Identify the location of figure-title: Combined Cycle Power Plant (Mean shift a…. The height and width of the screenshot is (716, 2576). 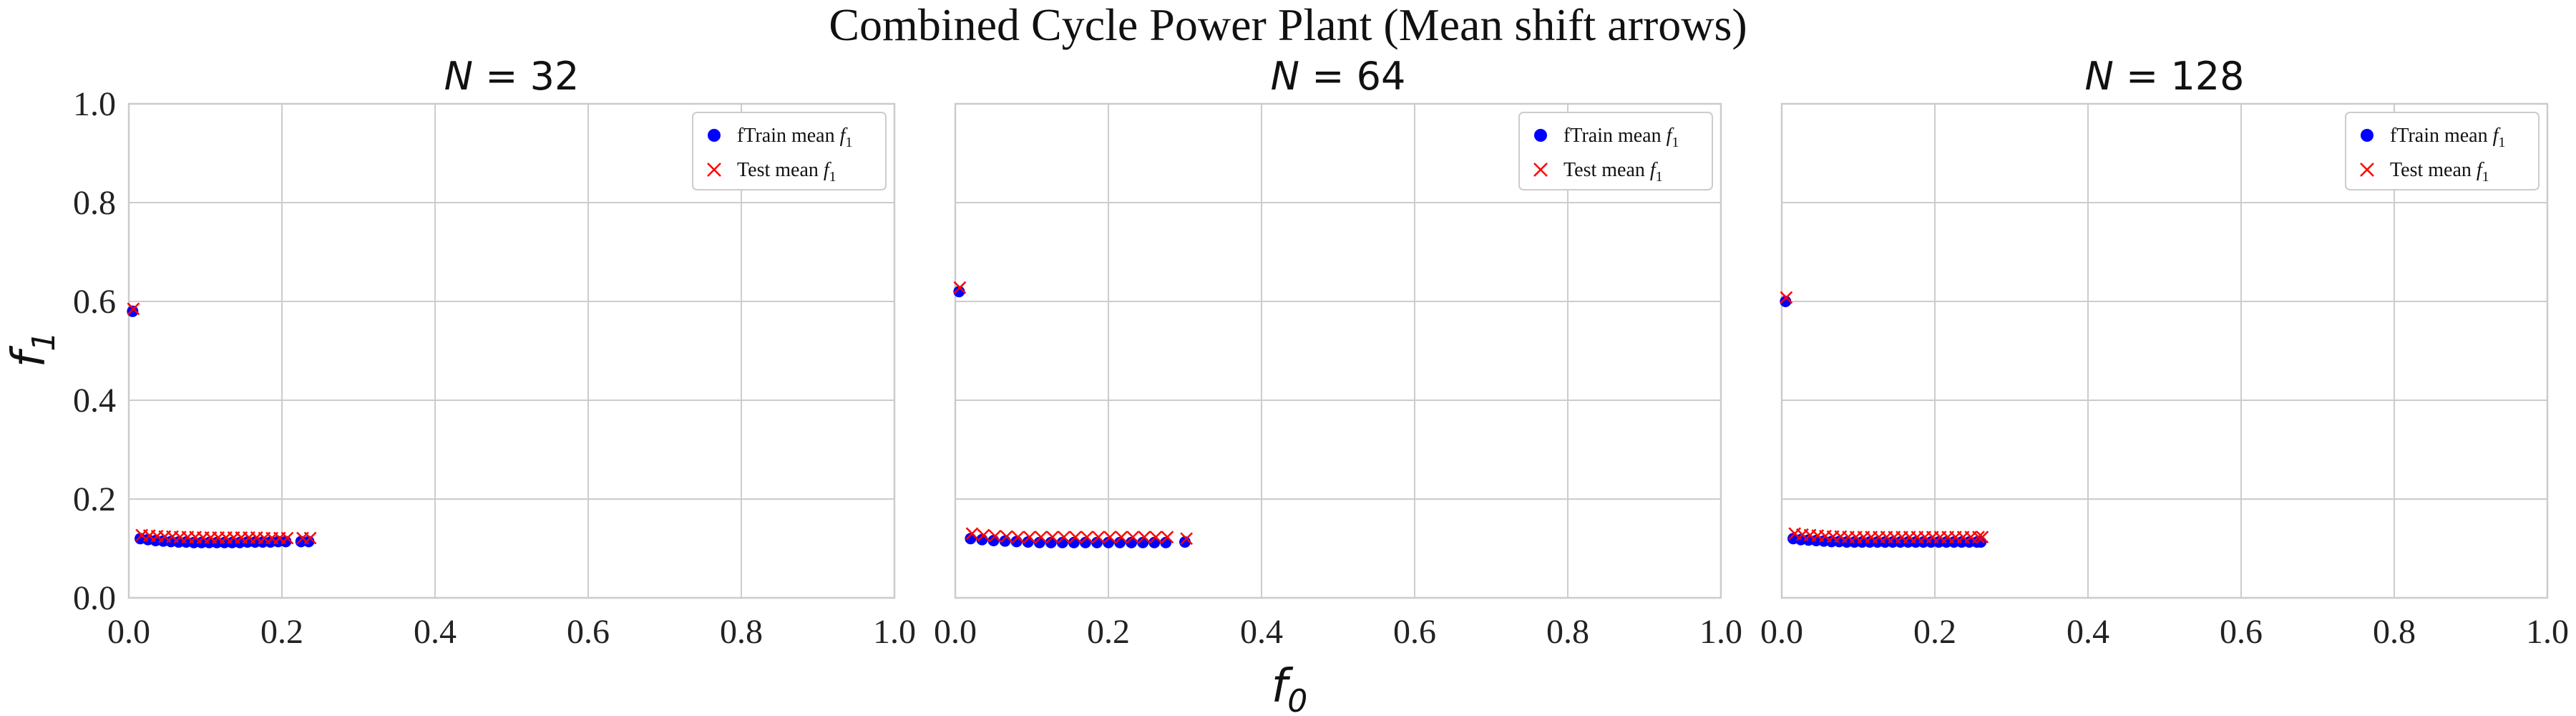
(1288, 25).